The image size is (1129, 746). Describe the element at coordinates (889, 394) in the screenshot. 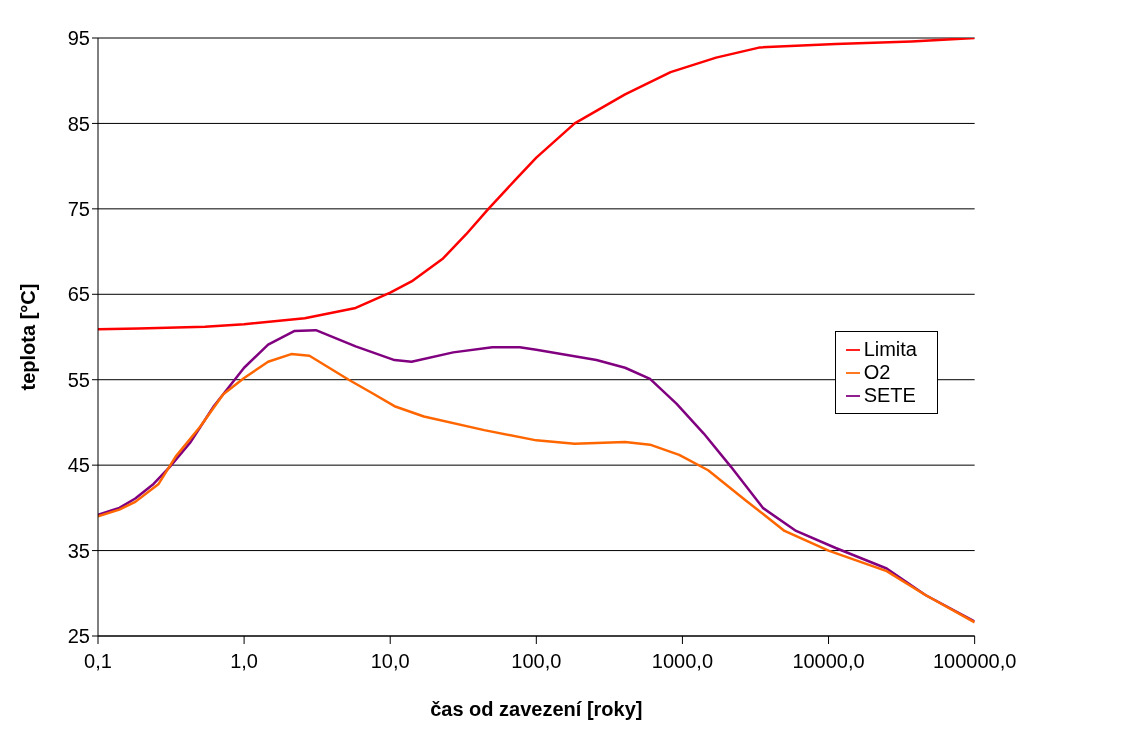

I see `legend-label: SETE` at that location.